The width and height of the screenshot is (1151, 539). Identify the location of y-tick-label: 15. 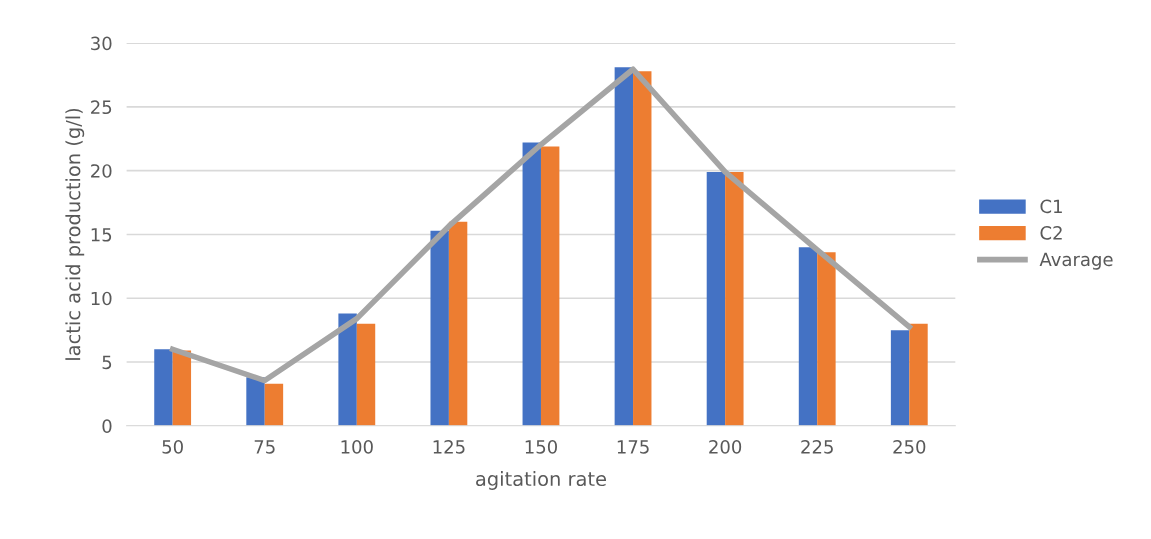
(101, 235).